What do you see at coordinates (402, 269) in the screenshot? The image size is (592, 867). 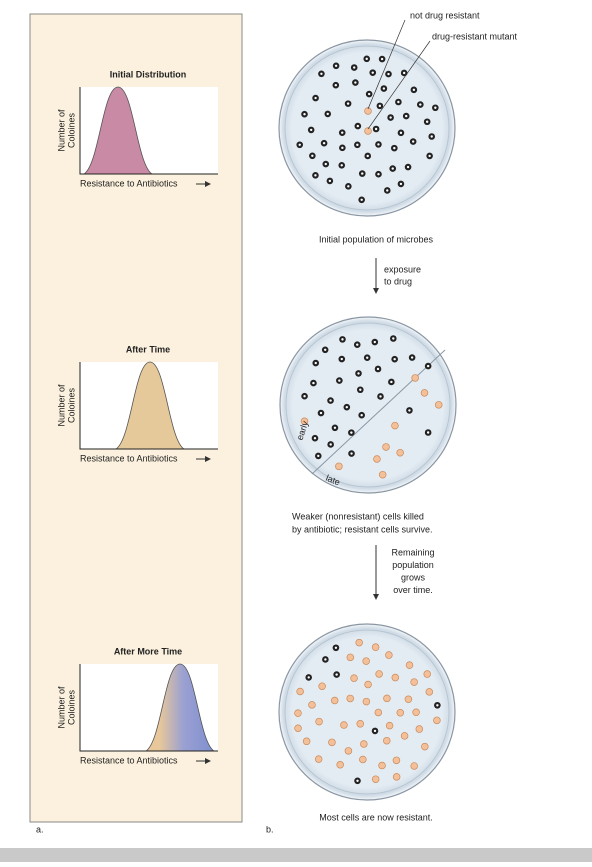 I see `arrow-label: exposure` at bounding box center [402, 269].